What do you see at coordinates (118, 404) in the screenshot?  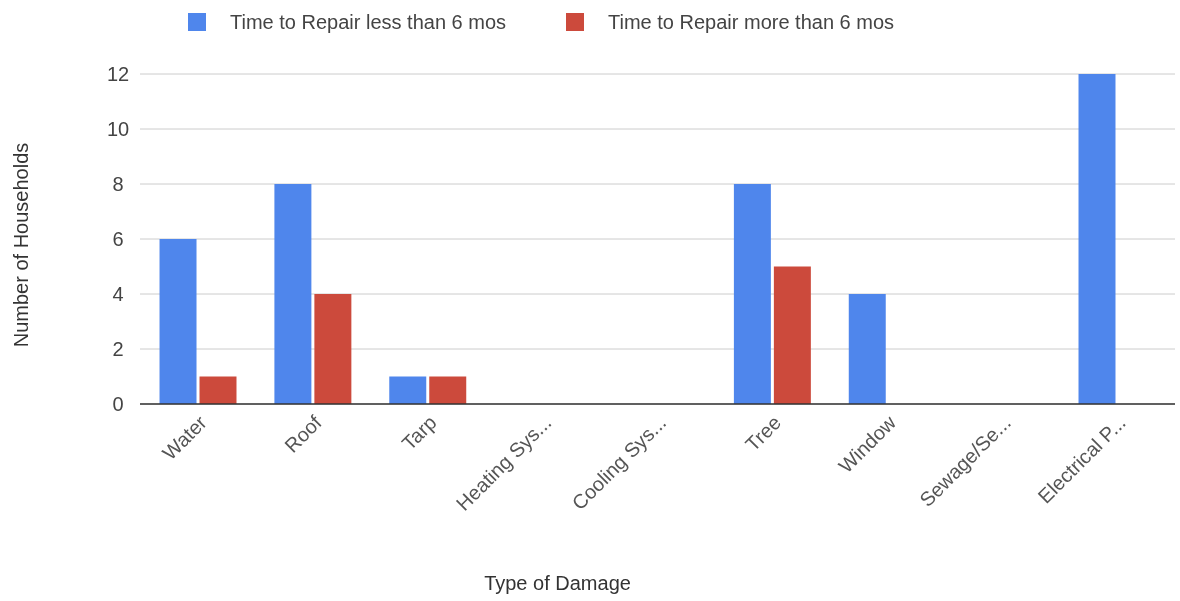 I see `y-tick-label: 0` at bounding box center [118, 404].